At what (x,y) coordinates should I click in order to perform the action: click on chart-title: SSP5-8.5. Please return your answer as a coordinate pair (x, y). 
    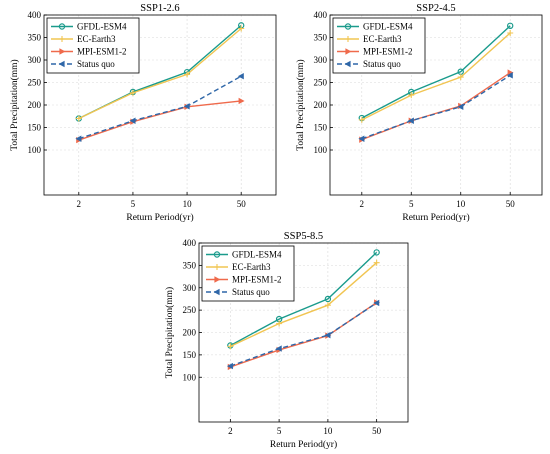
    Looking at the image, I should click on (303, 236).